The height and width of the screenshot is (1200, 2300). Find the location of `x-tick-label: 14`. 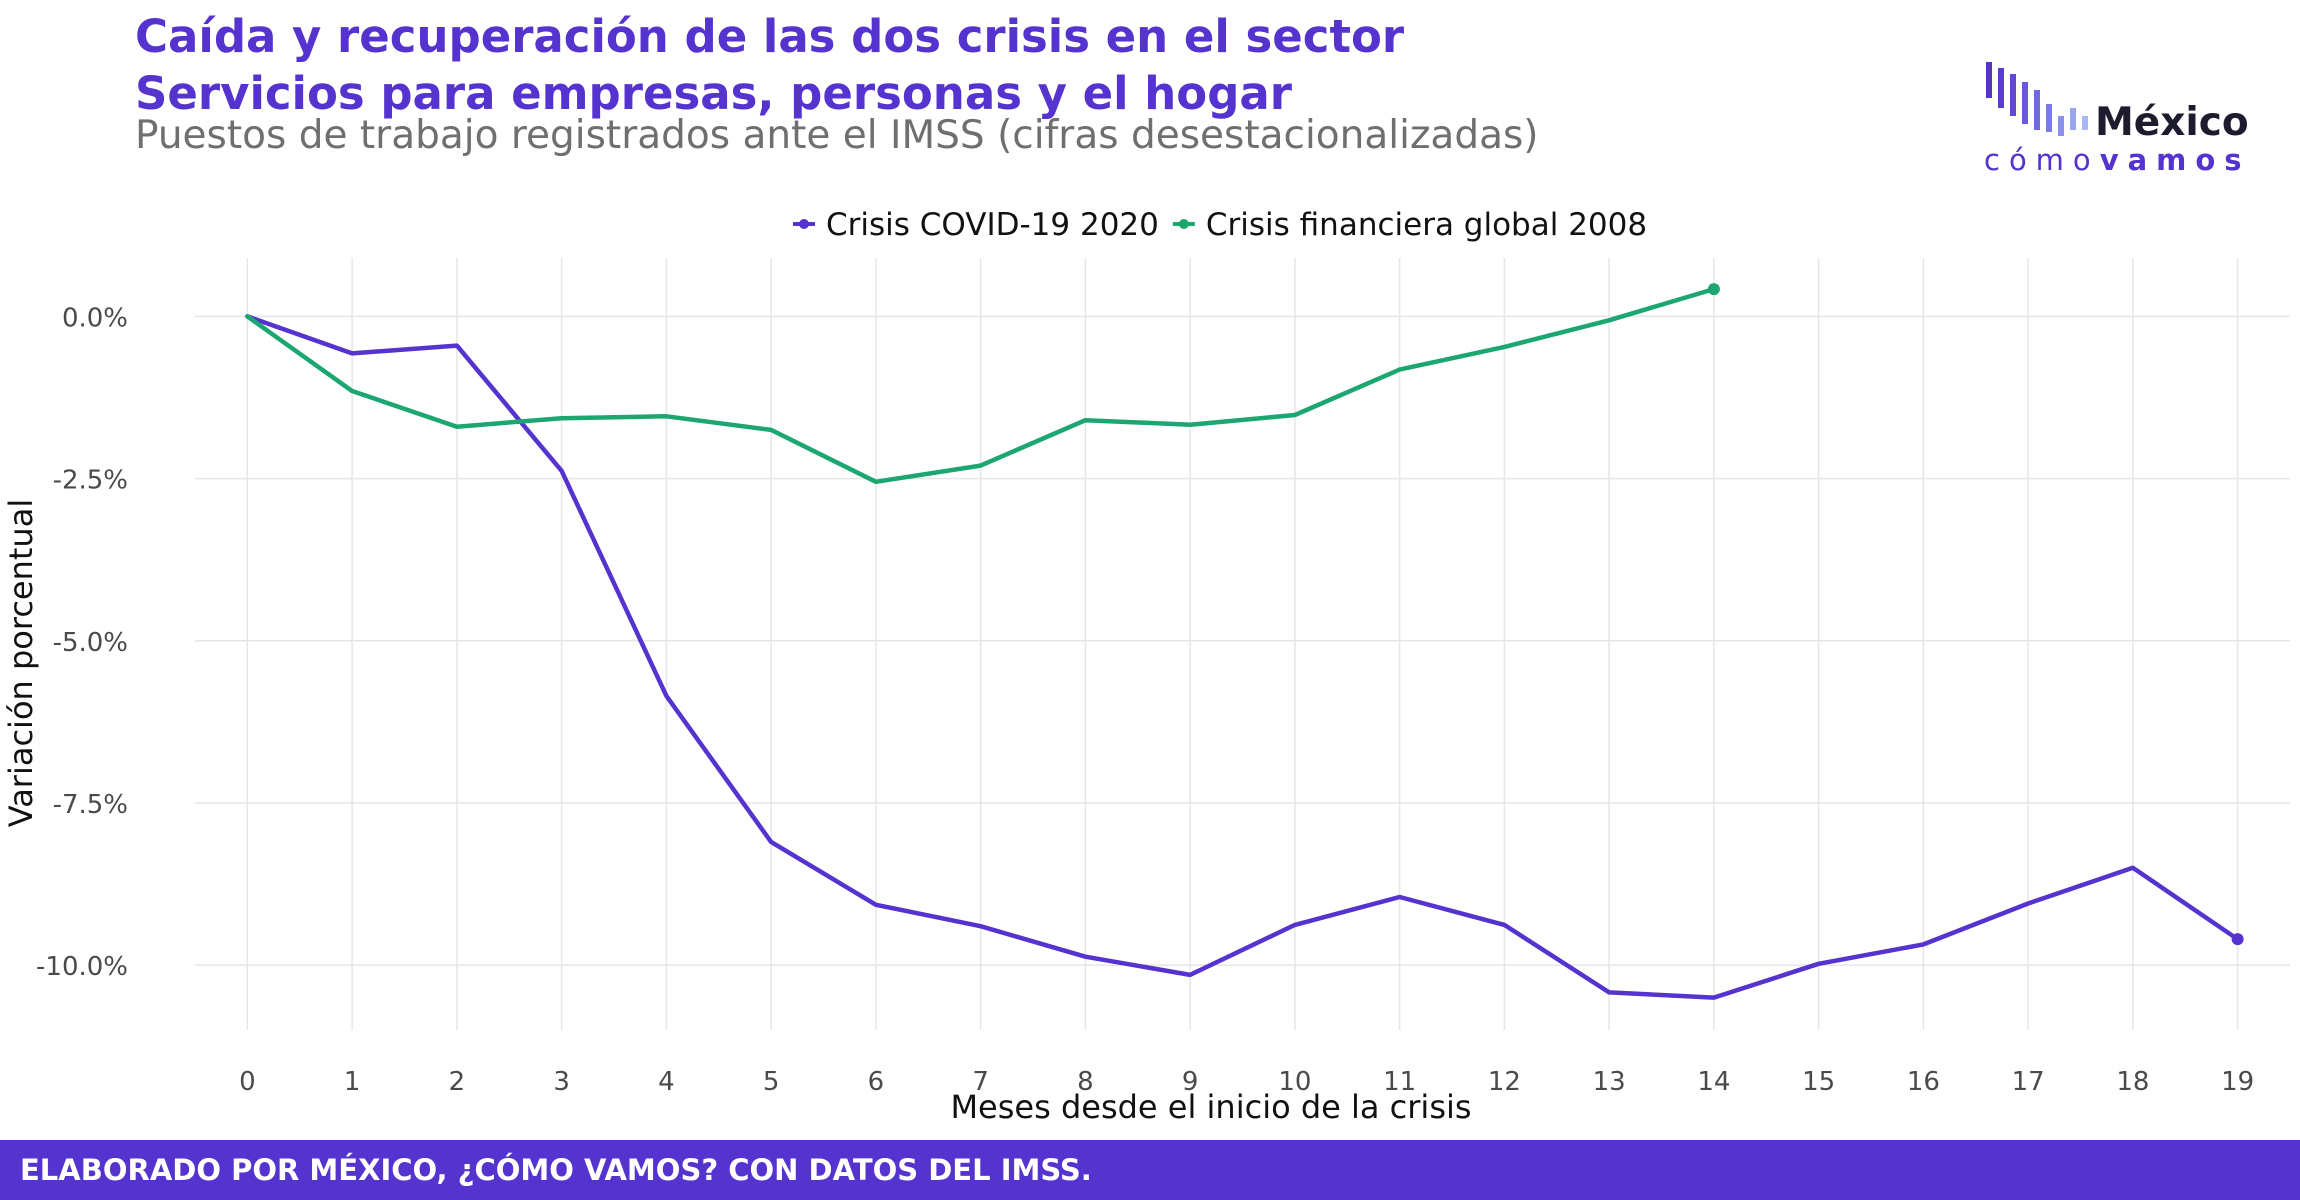

x-tick-label: 14 is located at coordinates (1713, 1082).